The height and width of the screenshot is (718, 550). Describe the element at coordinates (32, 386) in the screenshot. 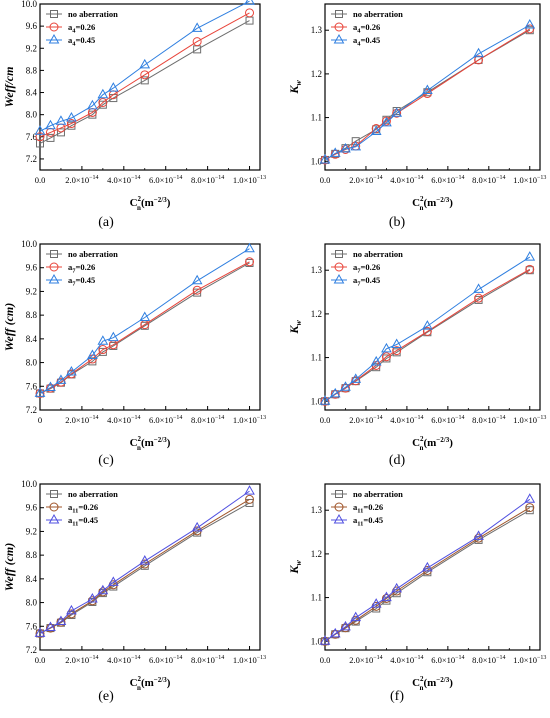

I see `y-tick-label: 7.6` at that location.